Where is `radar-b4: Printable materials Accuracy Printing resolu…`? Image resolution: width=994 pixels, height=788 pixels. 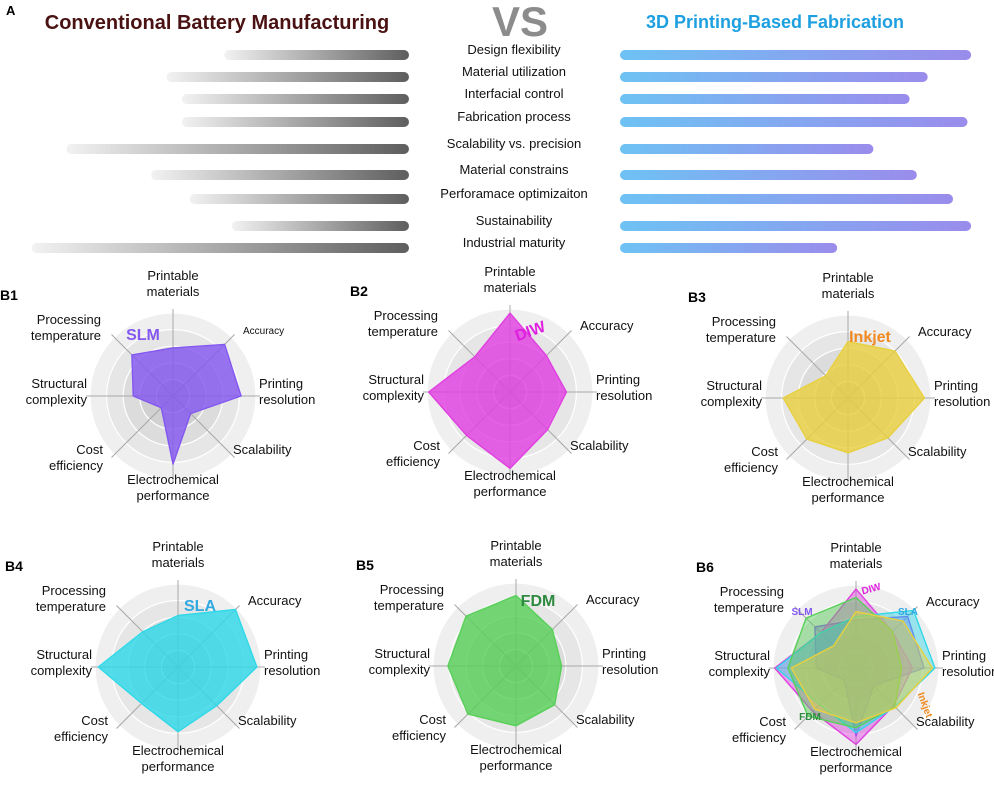
radar-b4: Printable materials Accuracy Printing resolu… is located at coordinates (162, 656).